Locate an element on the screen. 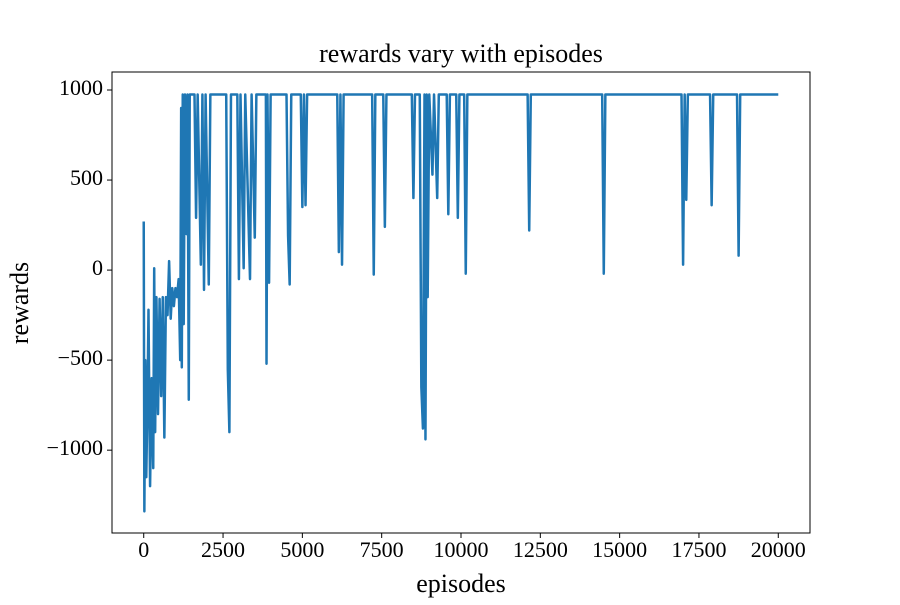  x-tick-label: 17500 is located at coordinates (698, 549).